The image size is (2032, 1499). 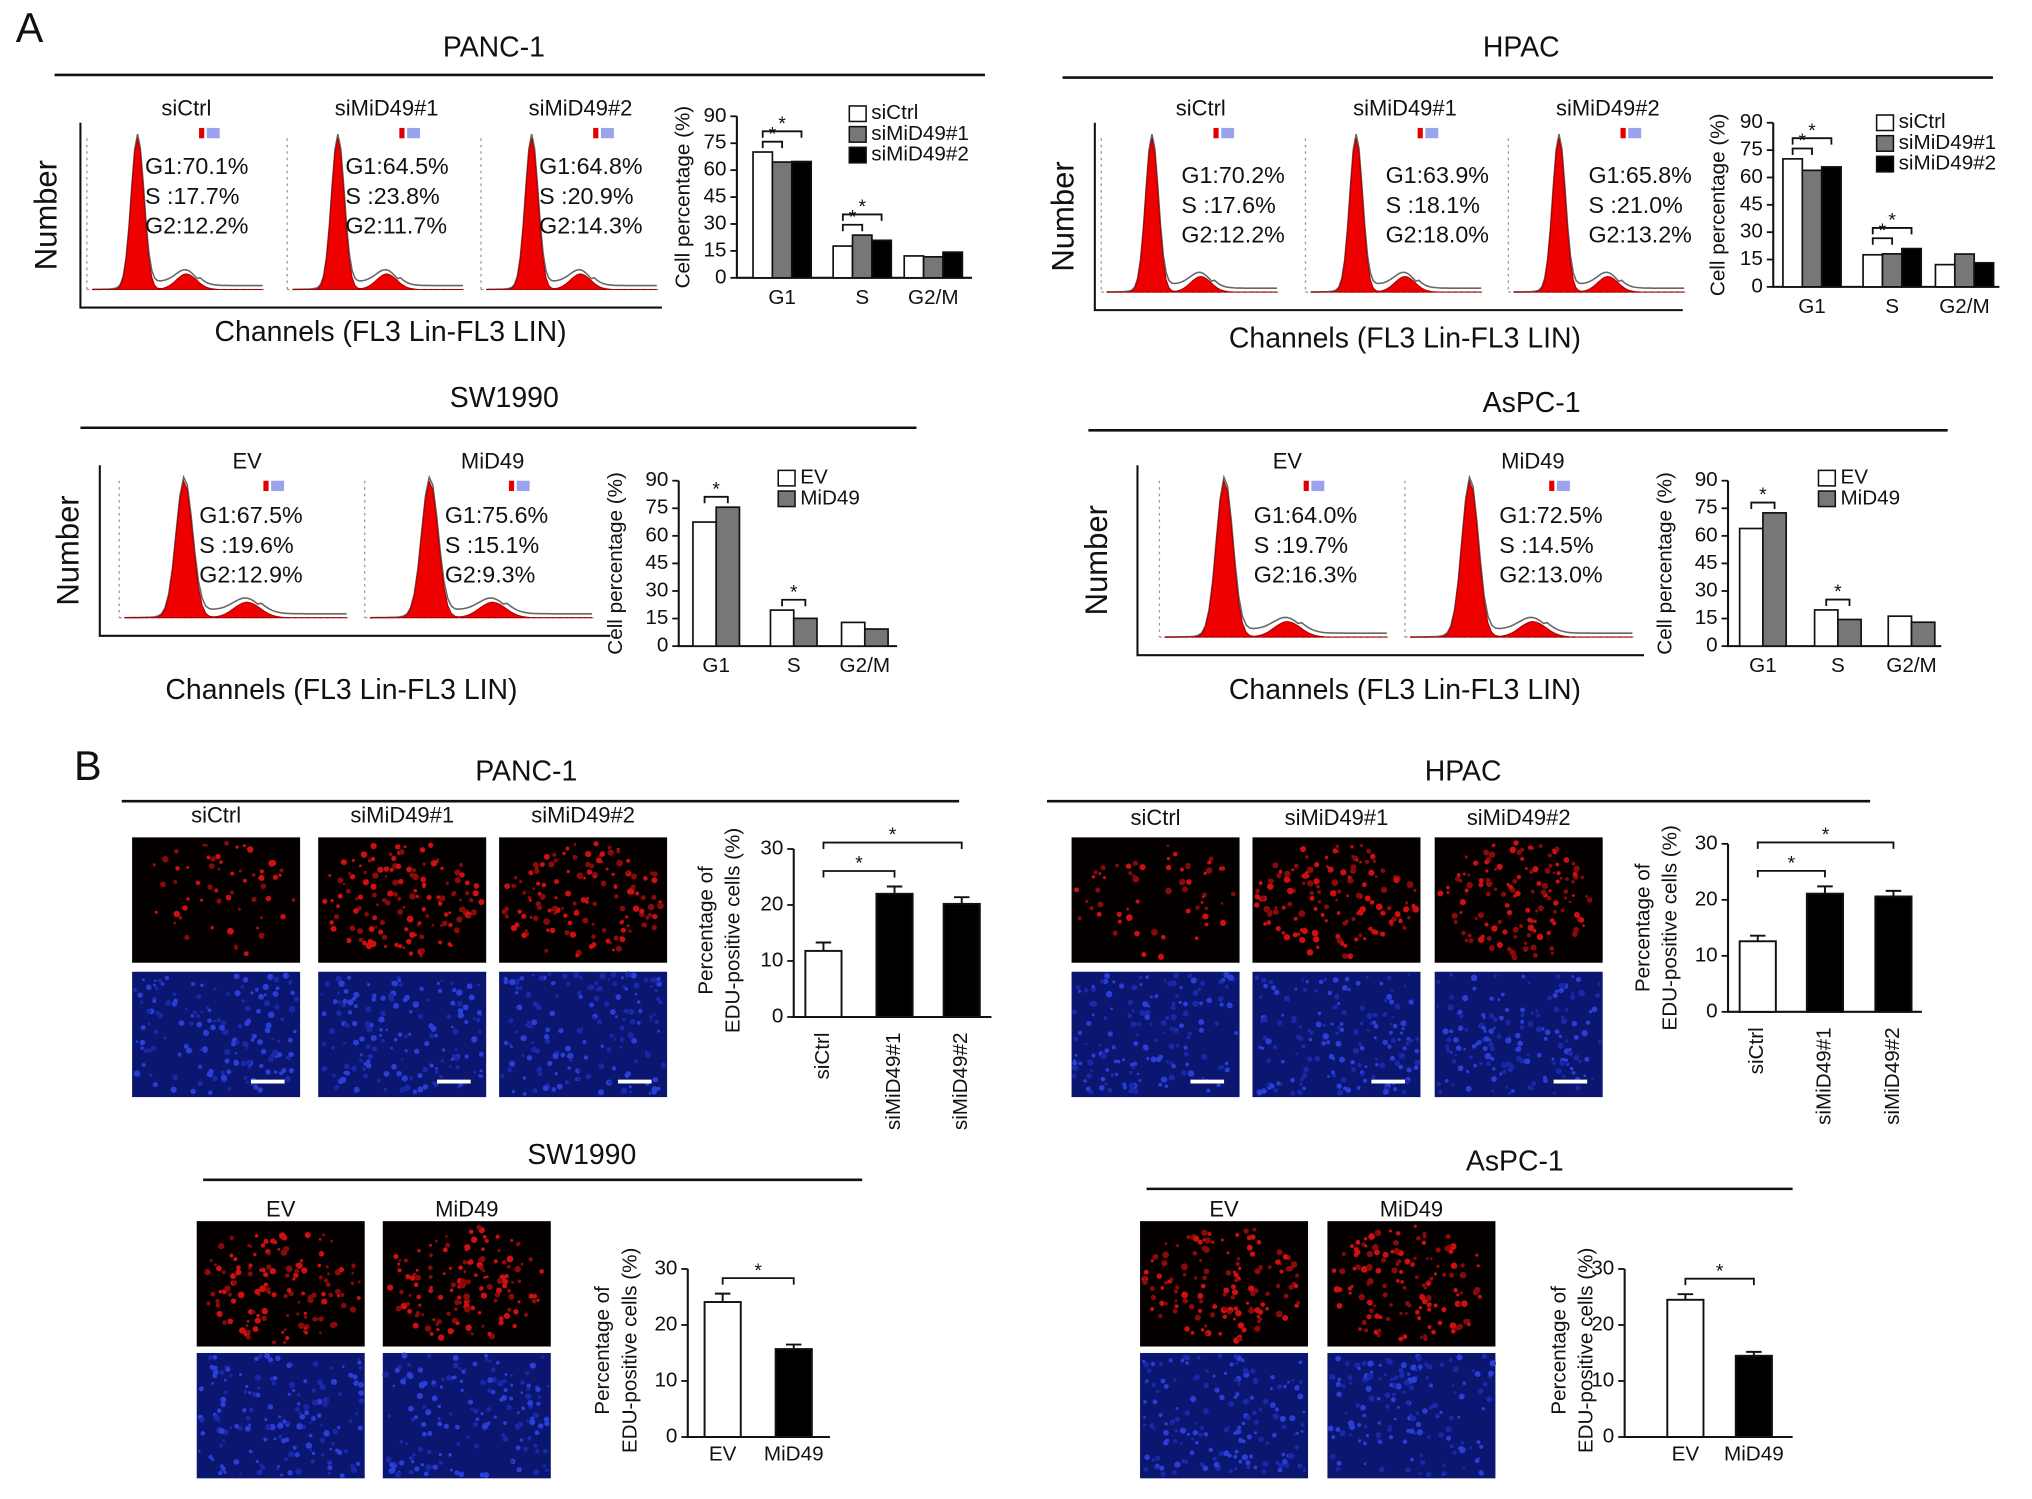 I want to click on x-tick-label: EV, so click(x=723, y=1454).